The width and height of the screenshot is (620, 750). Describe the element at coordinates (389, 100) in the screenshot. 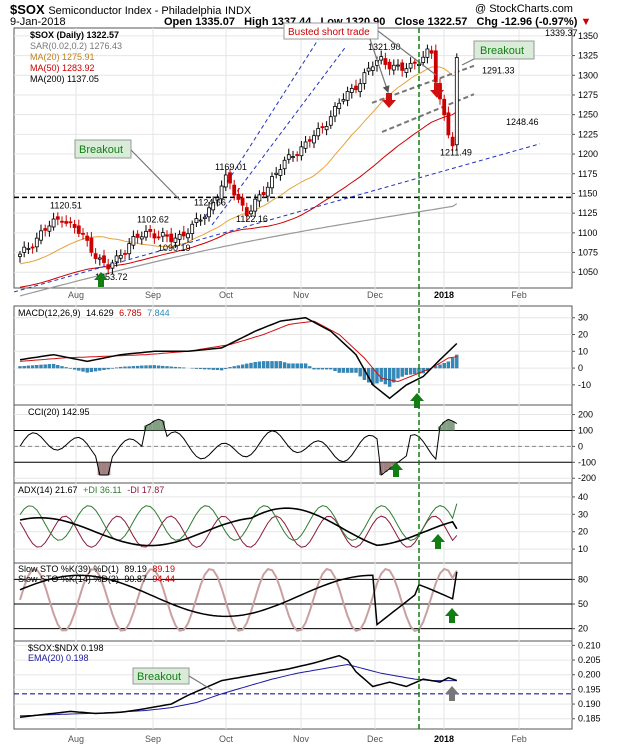

I see `sell-arrow-icon` at that location.